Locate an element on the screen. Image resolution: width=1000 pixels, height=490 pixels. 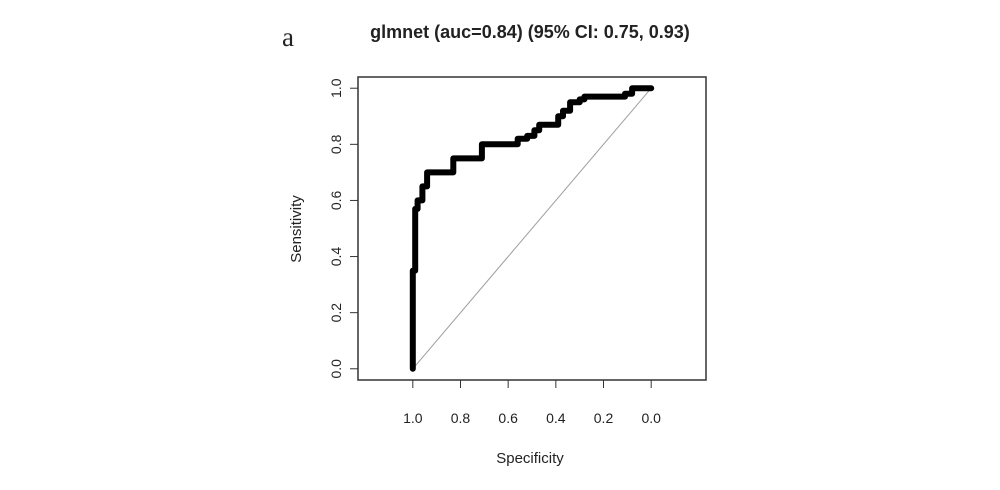
x-tick-label: 0.8 is located at coordinates (461, 418).